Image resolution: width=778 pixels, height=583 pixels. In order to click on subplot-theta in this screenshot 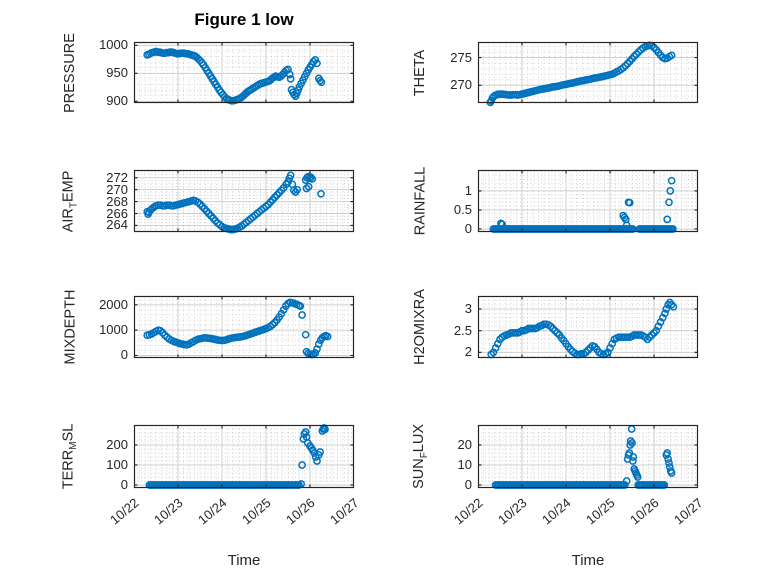, I will do `click(588, 74)`.